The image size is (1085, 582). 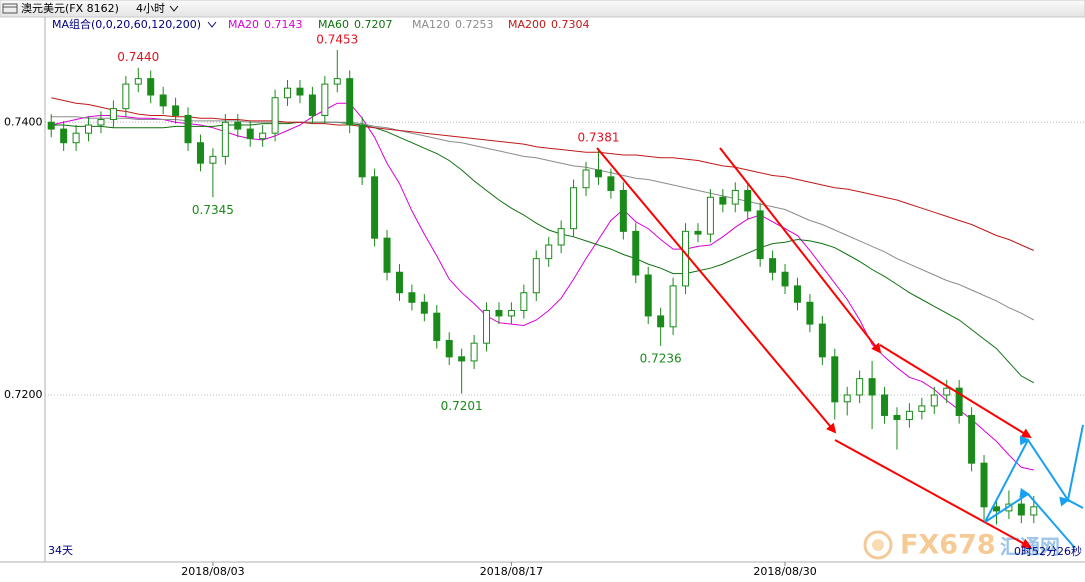 What do you see at coordinates (23, 394) in the screenshot?
I see `y-tick-label: 0.7200` at bounding box center [23, 394].